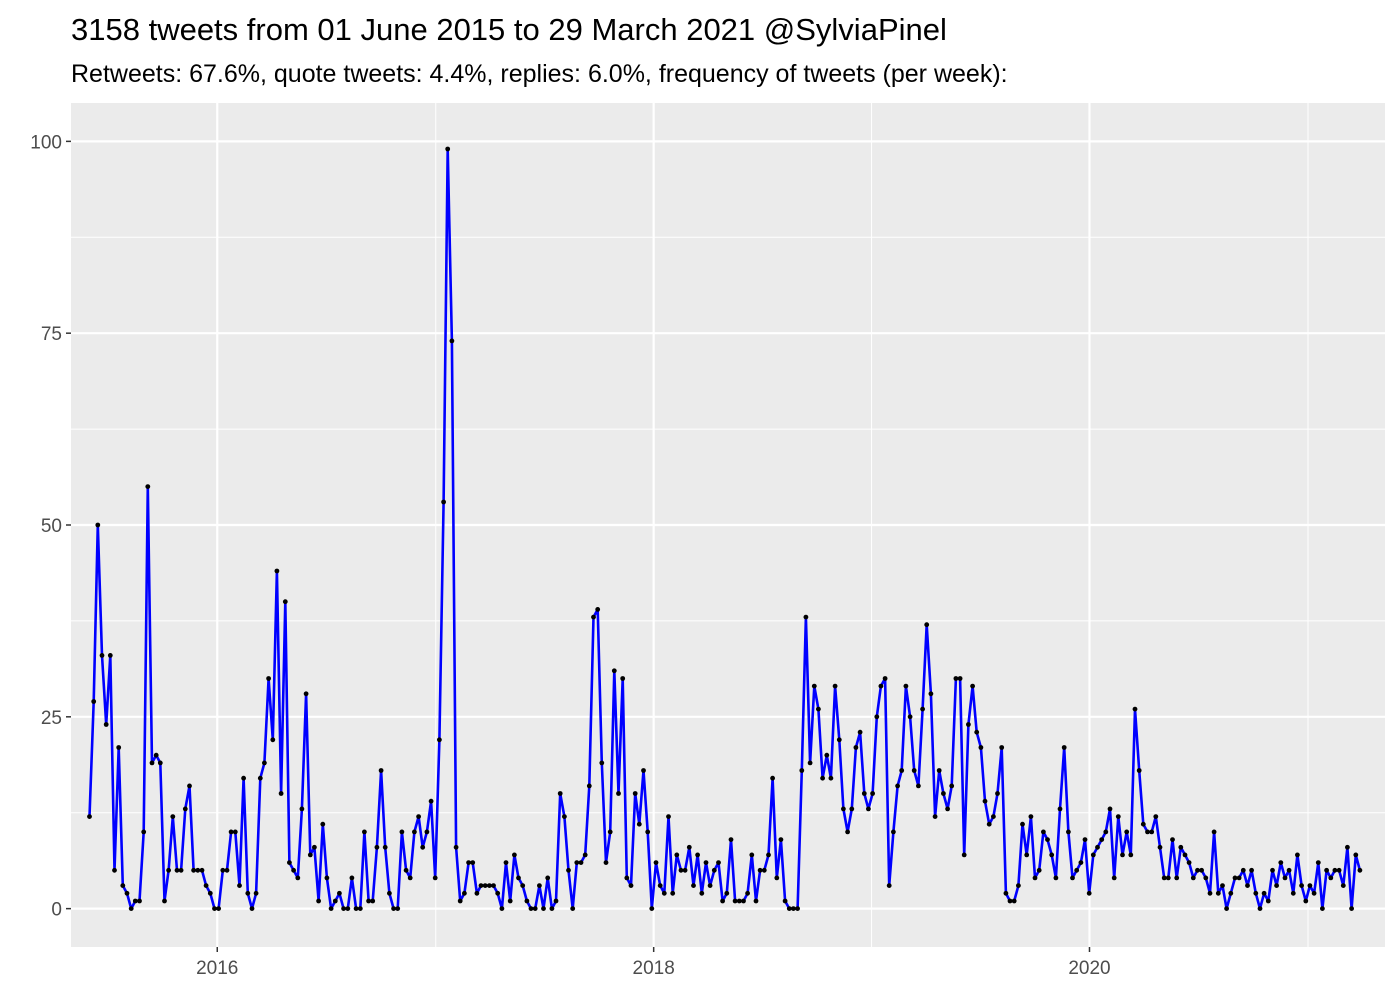  I want to click on y-tick-label: 75, so click(51, 334).